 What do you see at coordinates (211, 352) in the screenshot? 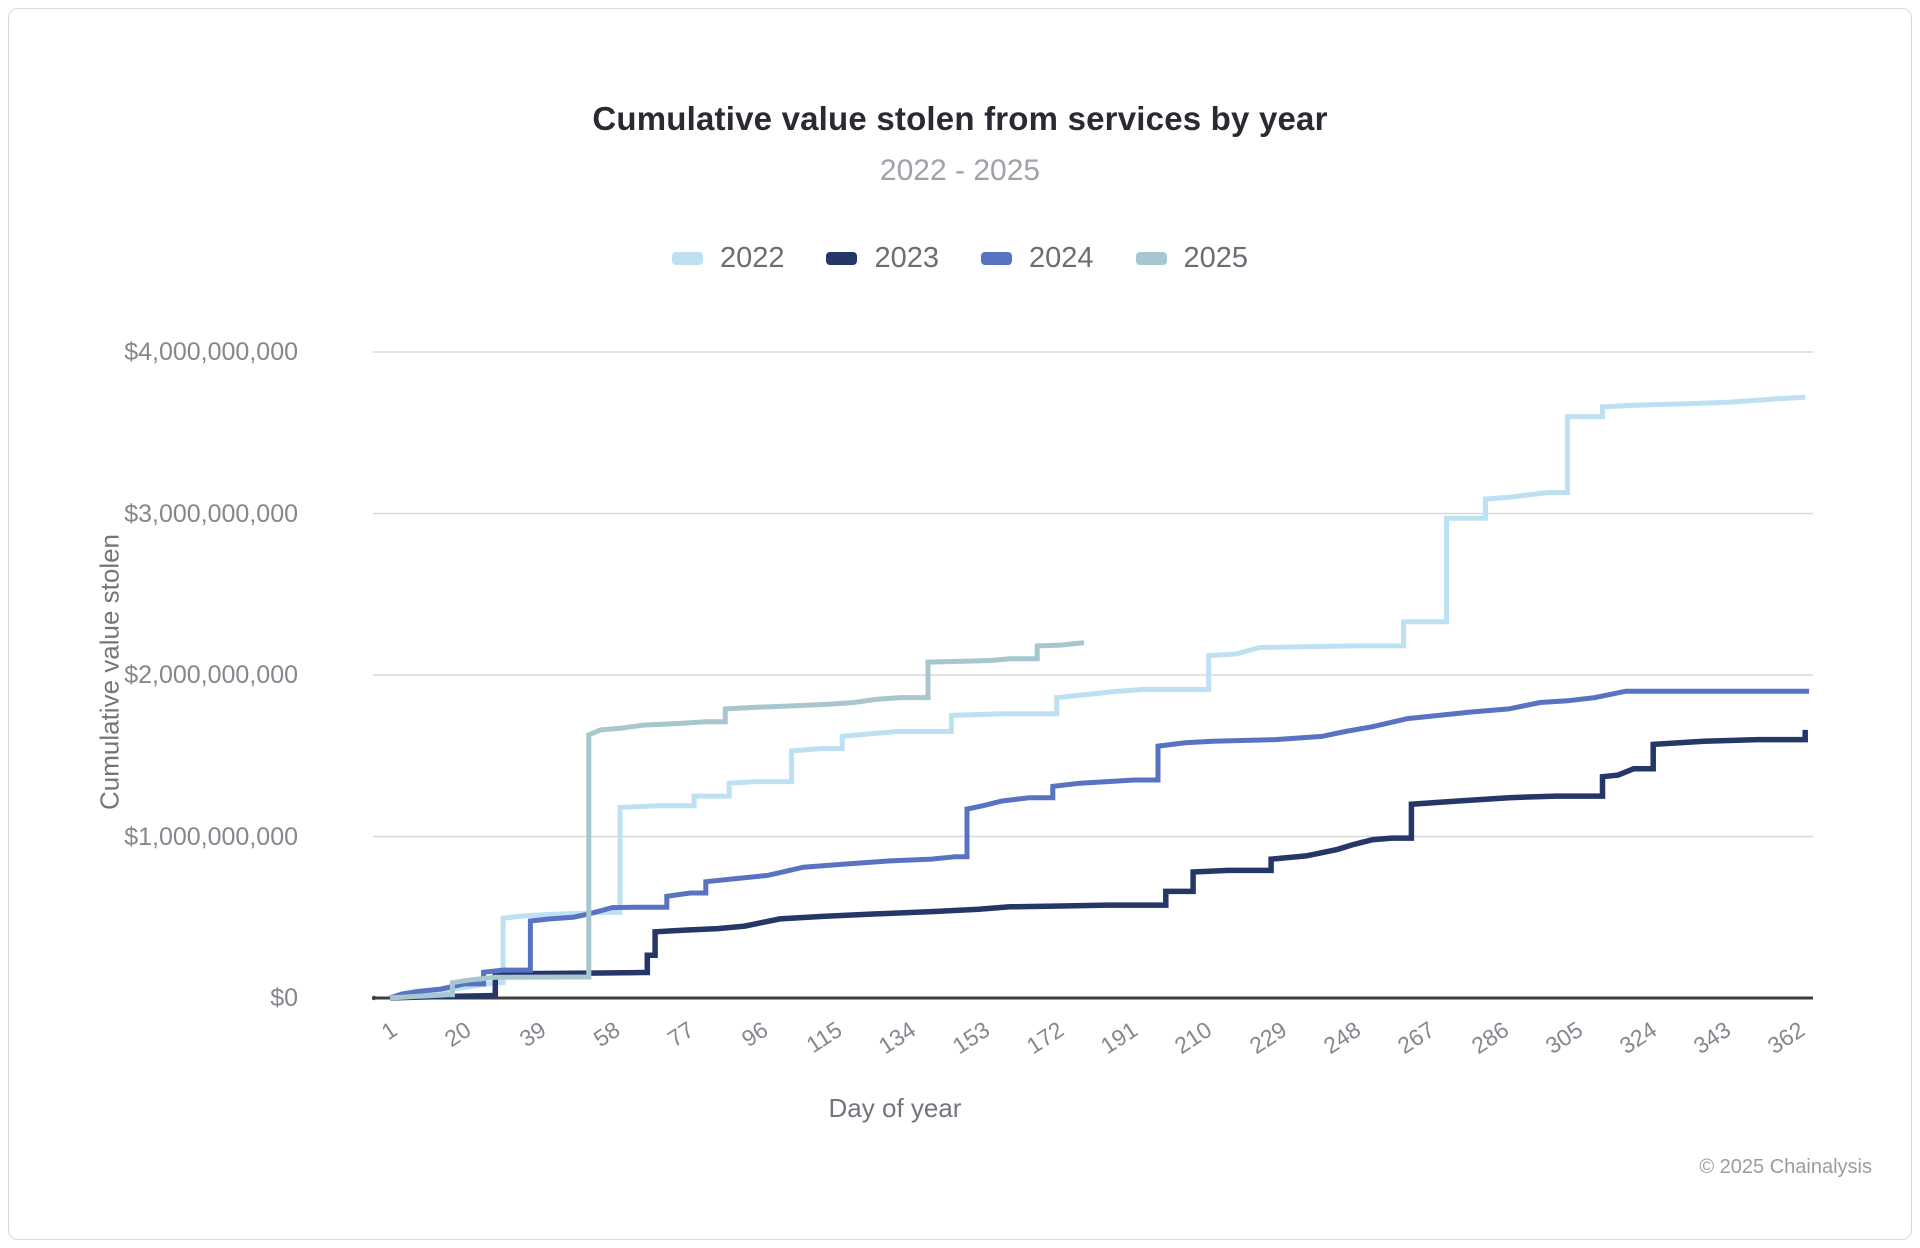
I see `y-tick-label: $4,000,000,000` at bounding box center [211, 352].